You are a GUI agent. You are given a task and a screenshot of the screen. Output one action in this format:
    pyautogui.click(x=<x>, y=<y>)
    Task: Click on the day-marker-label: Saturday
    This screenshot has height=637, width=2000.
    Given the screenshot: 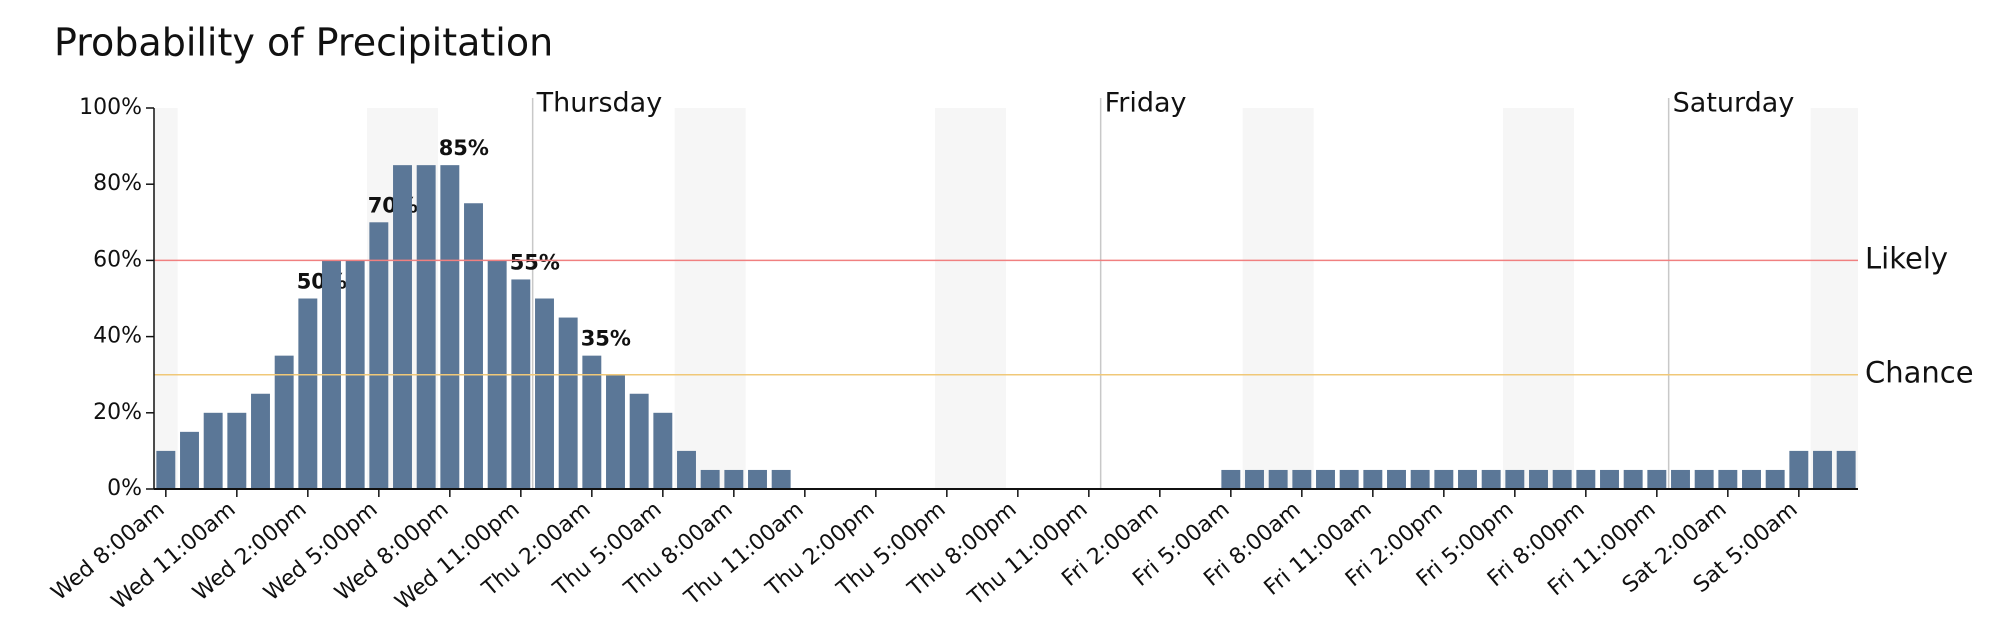 What is the action you would take?
    pyautogui.click(x=1734, y=103)
    